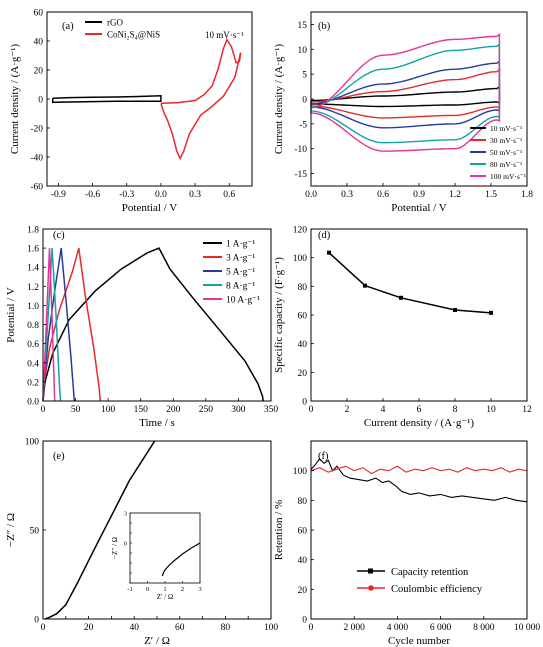  I want to click on y-tick-label: 0.4, so click(33, 364).